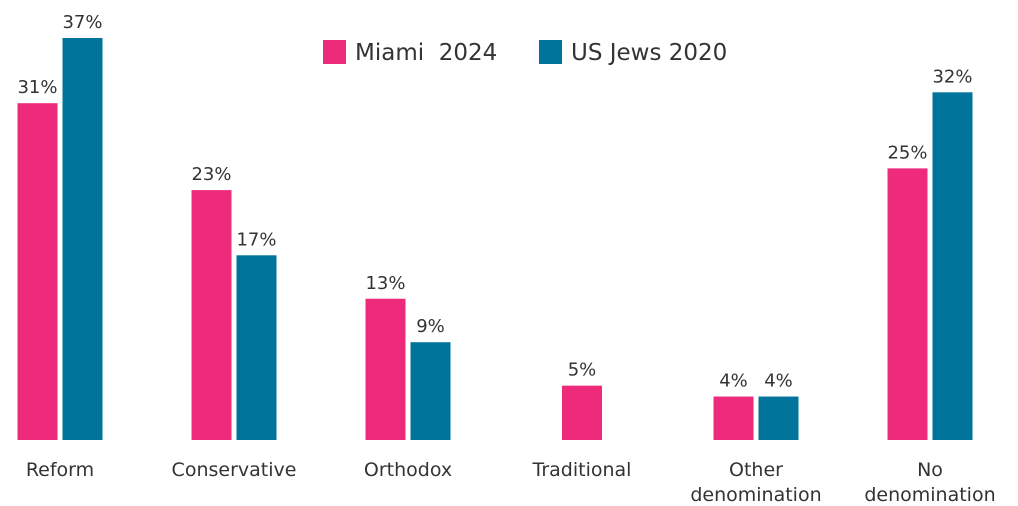 This screenshot has height=506, width=1018. What do you see at coordinates (385, 283) in the screenshot?
I see `data-label: 13%` at bounding box center [385, 283].